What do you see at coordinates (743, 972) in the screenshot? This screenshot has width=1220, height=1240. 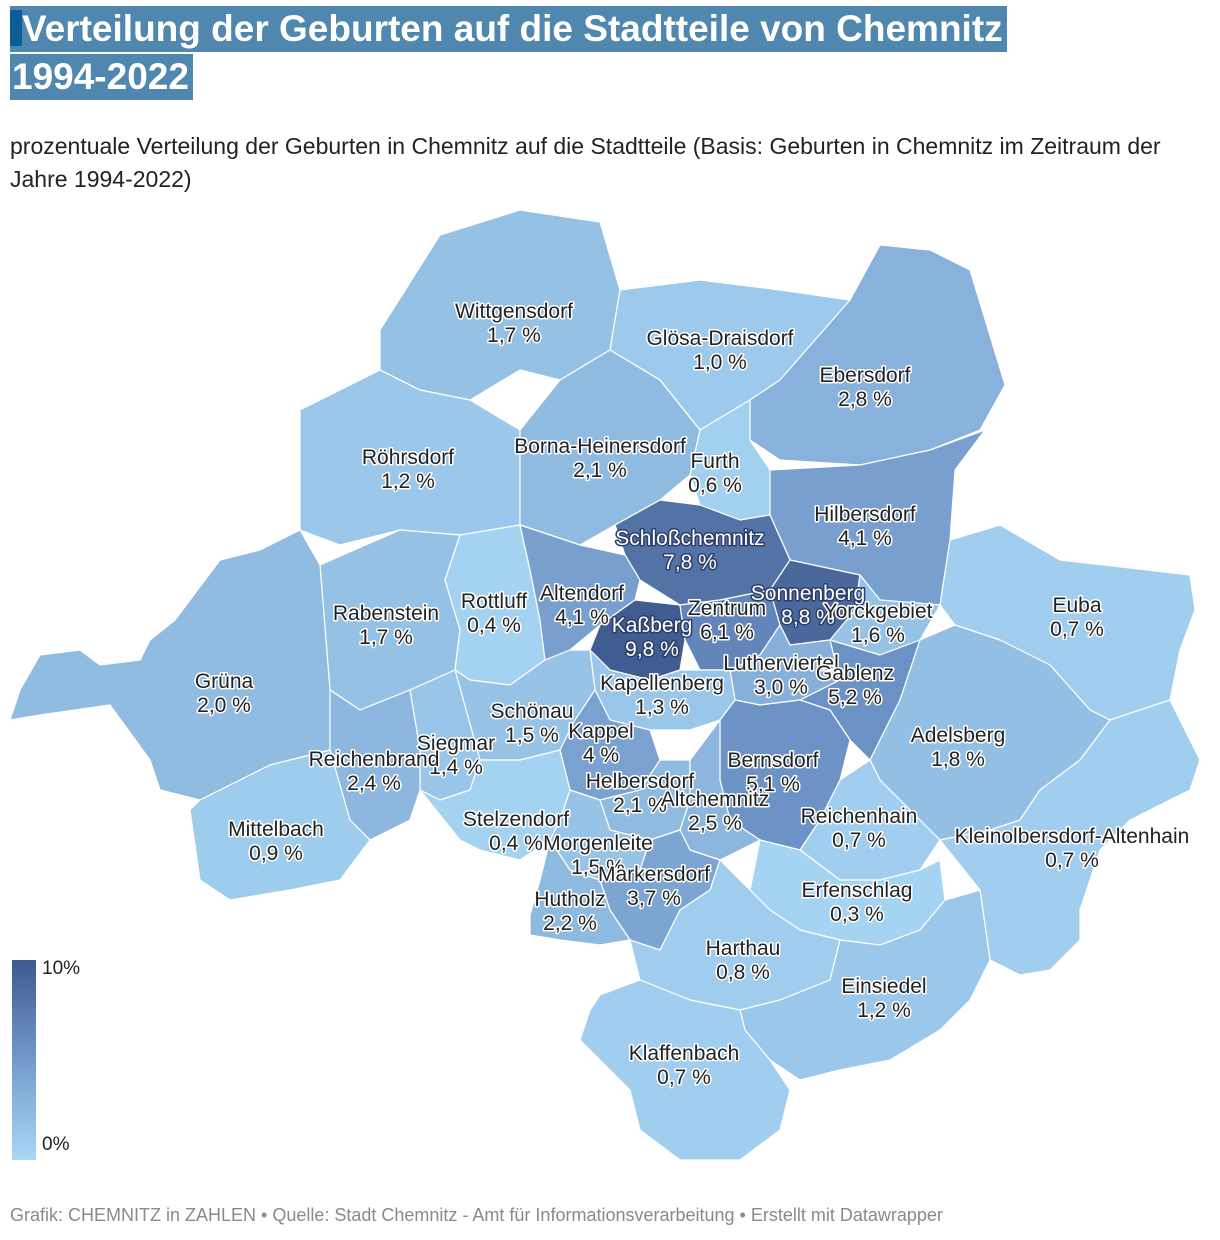 I see `district-value-label: 0,8 %` at bounding box center [743, 972].